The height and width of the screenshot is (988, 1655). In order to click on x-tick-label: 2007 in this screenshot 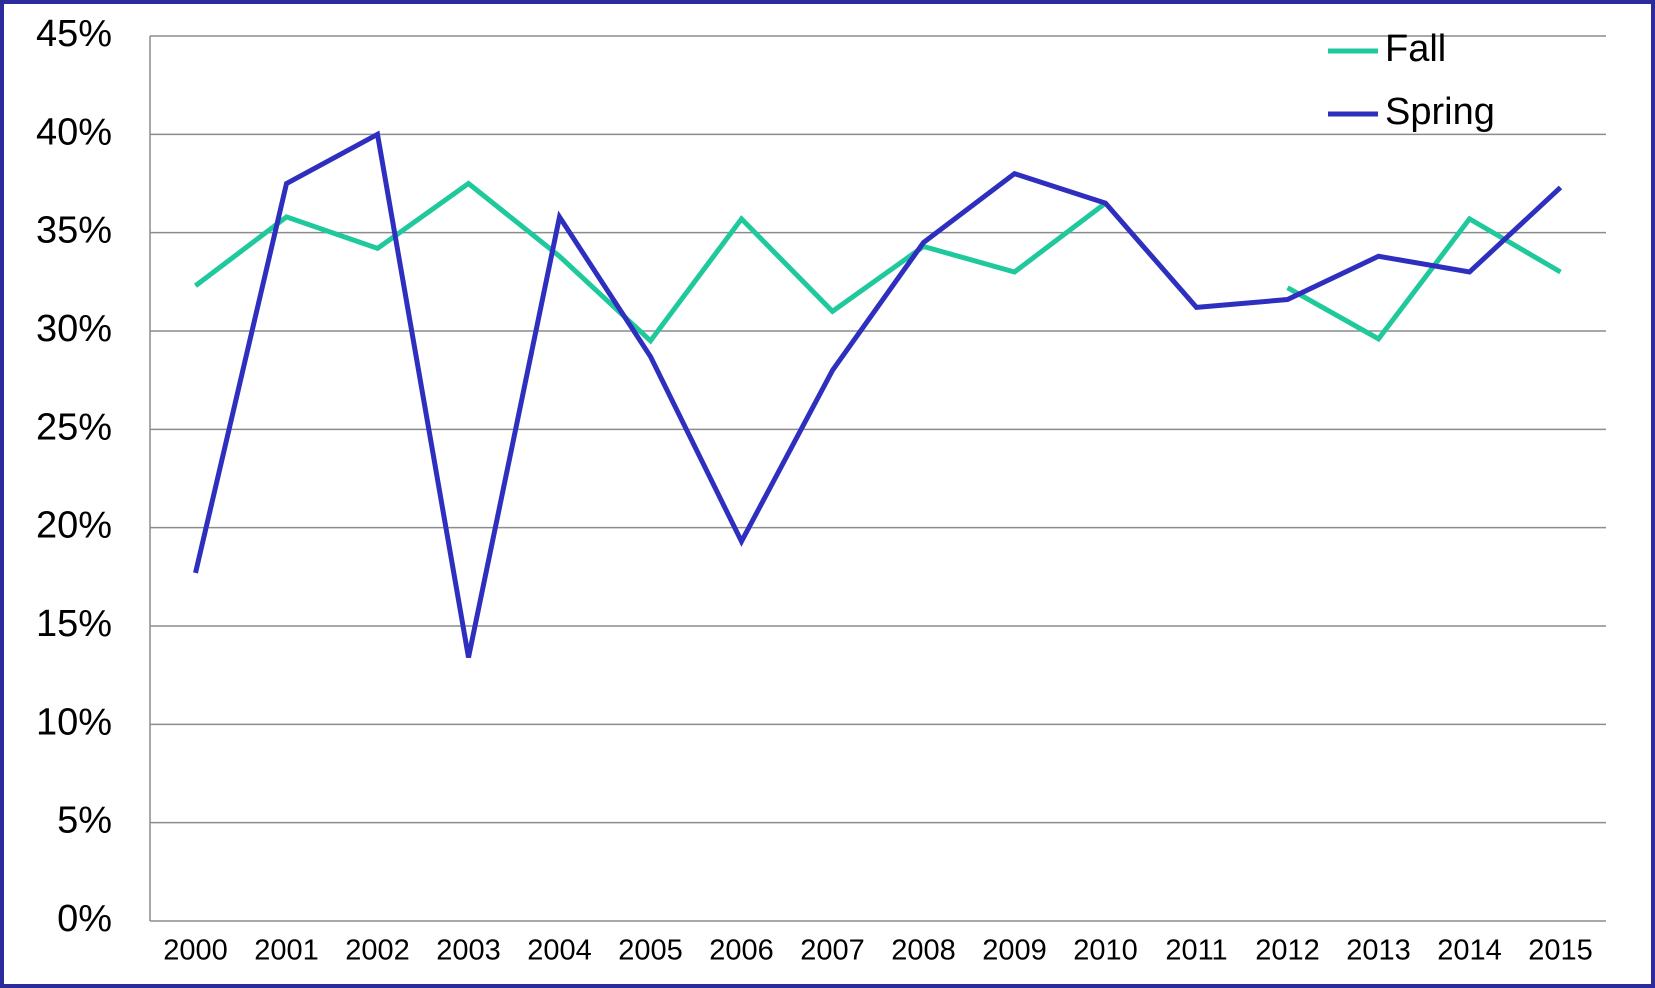, I will do `click(832, 951)`.